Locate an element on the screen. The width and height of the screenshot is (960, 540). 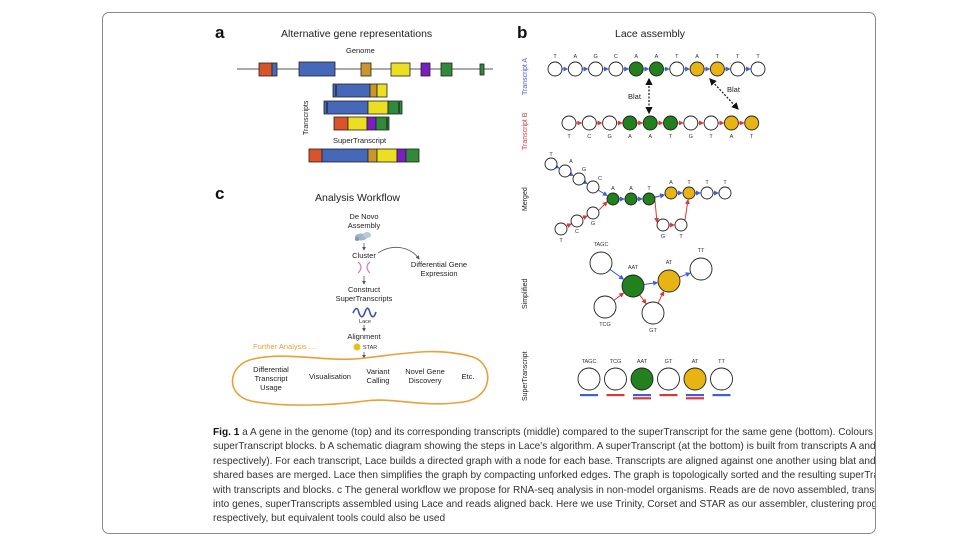
blat-arrows: Blat Blat is located at coordinates (684, 96).